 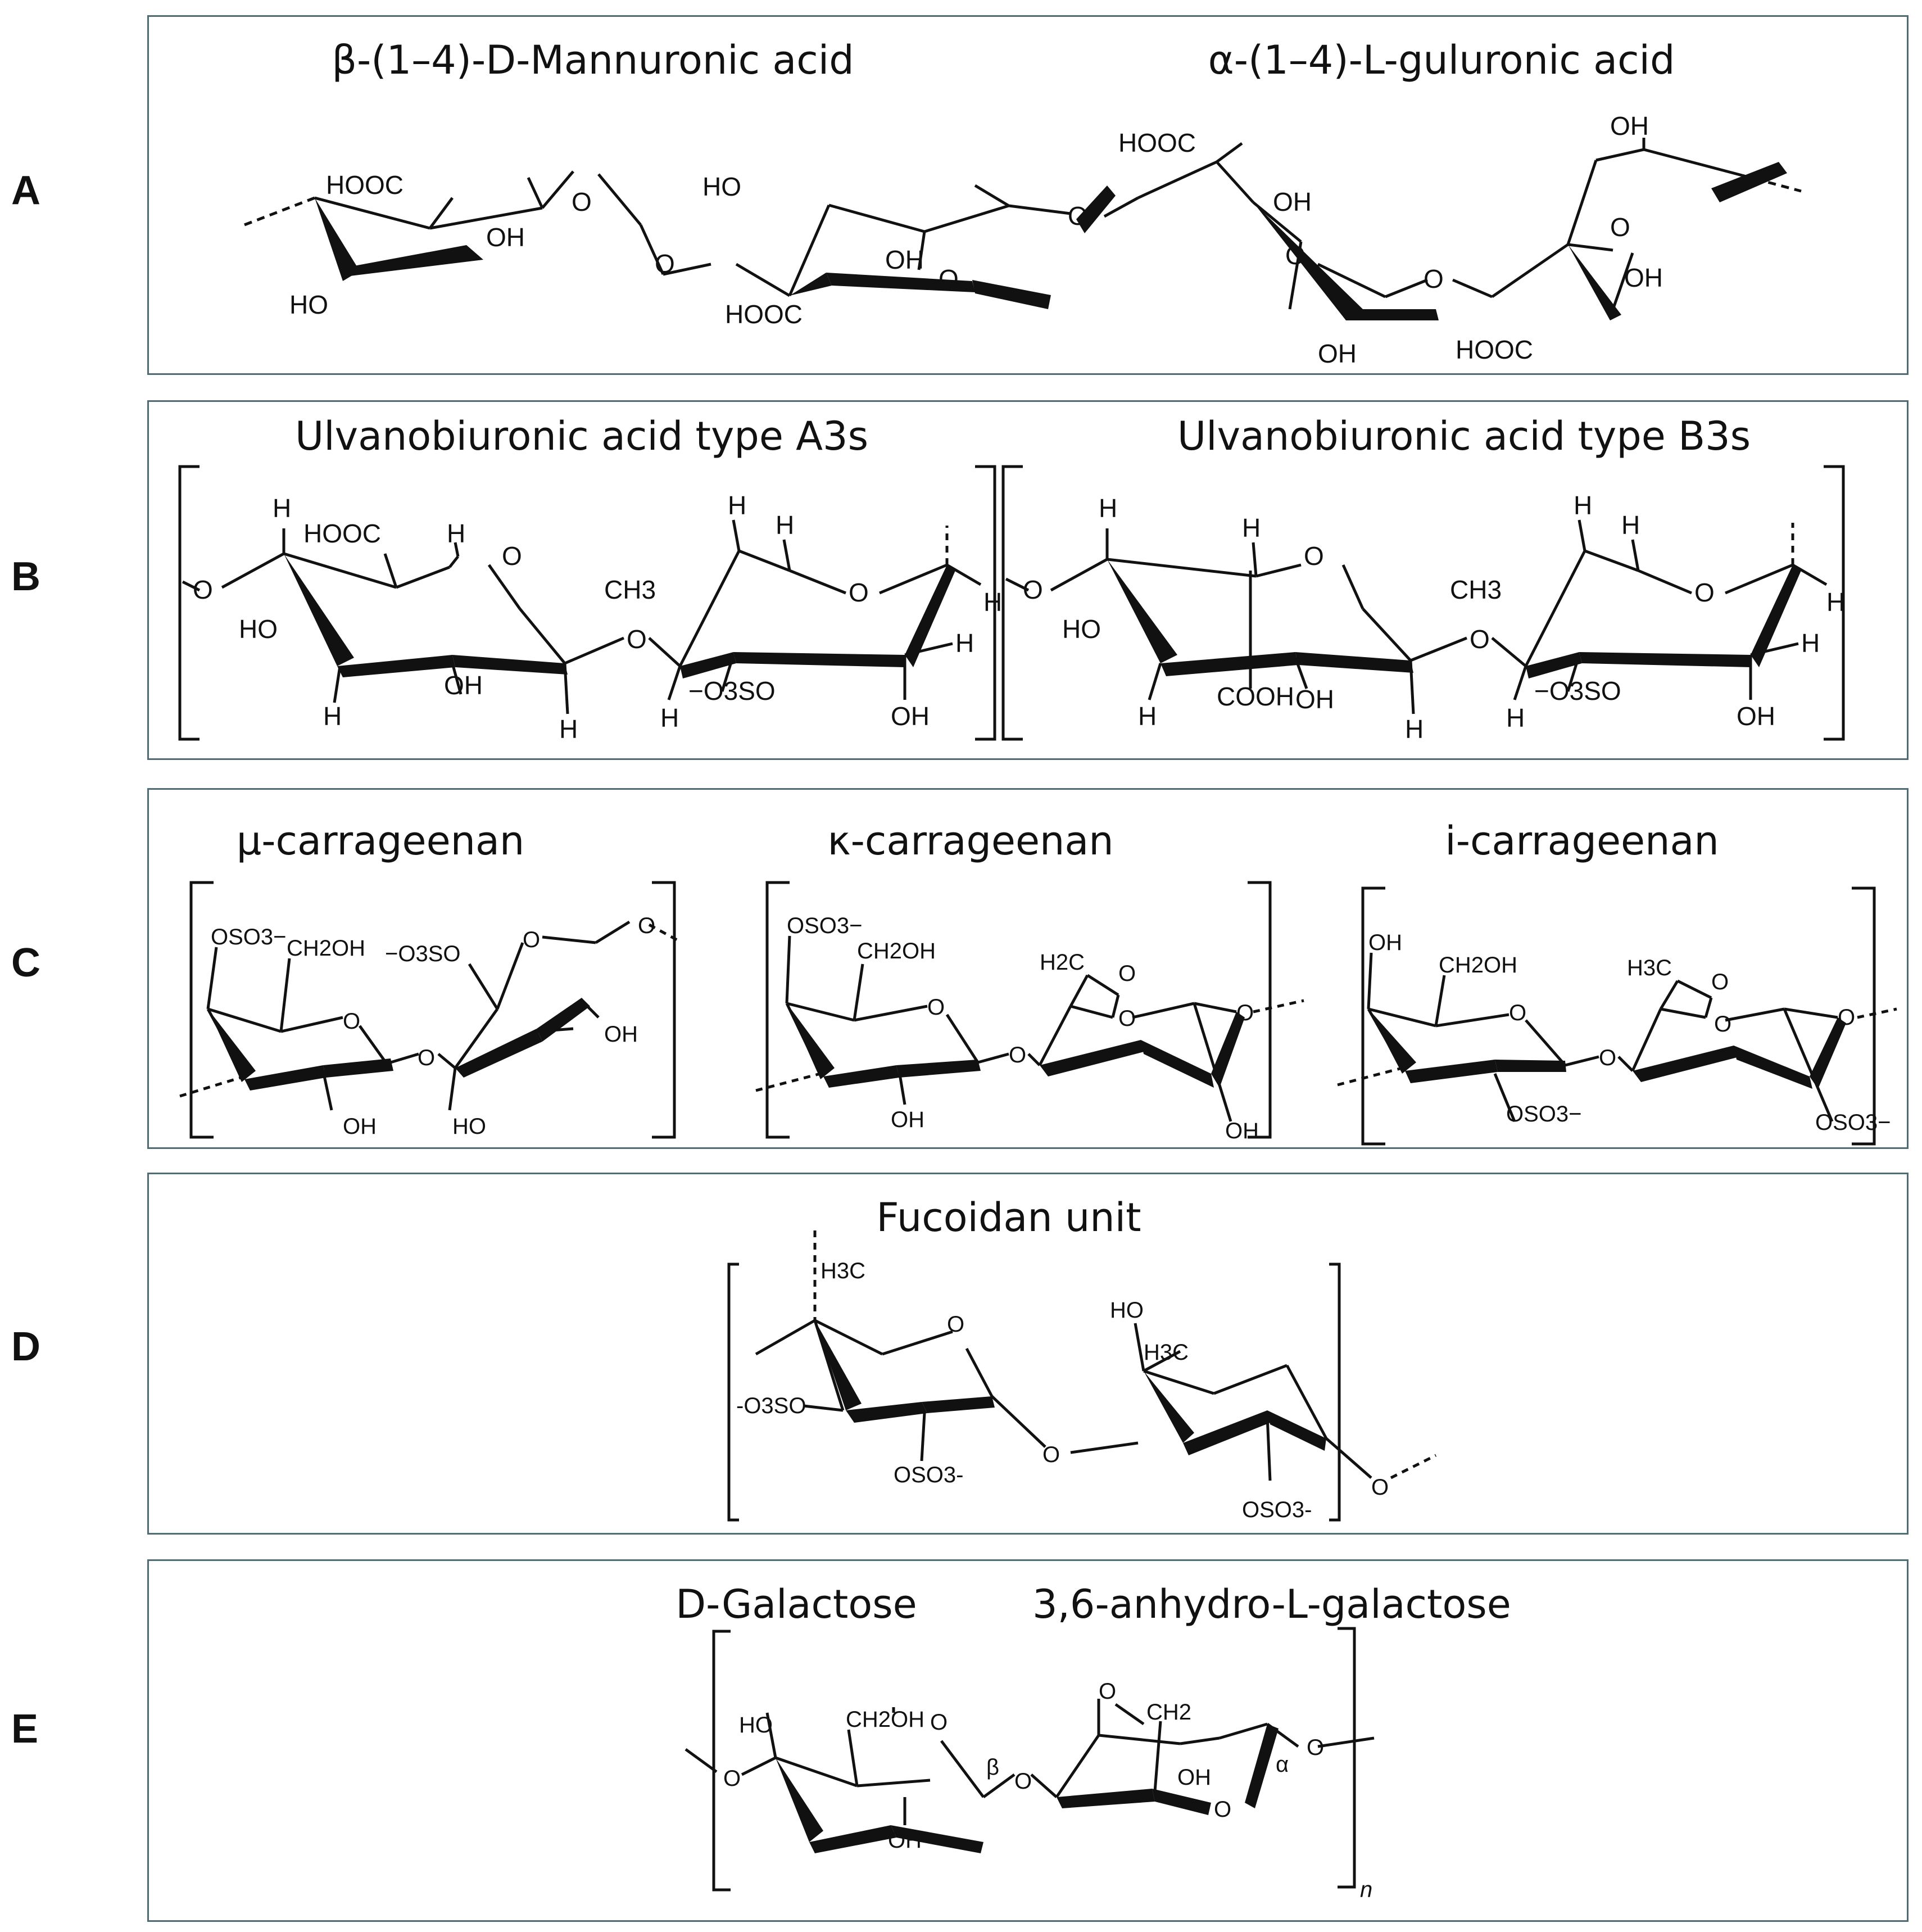 What do you see at coordinates (593, 60) in the screenshot?
I see `mannuronic-title: β-(1–4)-D-Mannuronic acid` at bounding box center [593, 60].